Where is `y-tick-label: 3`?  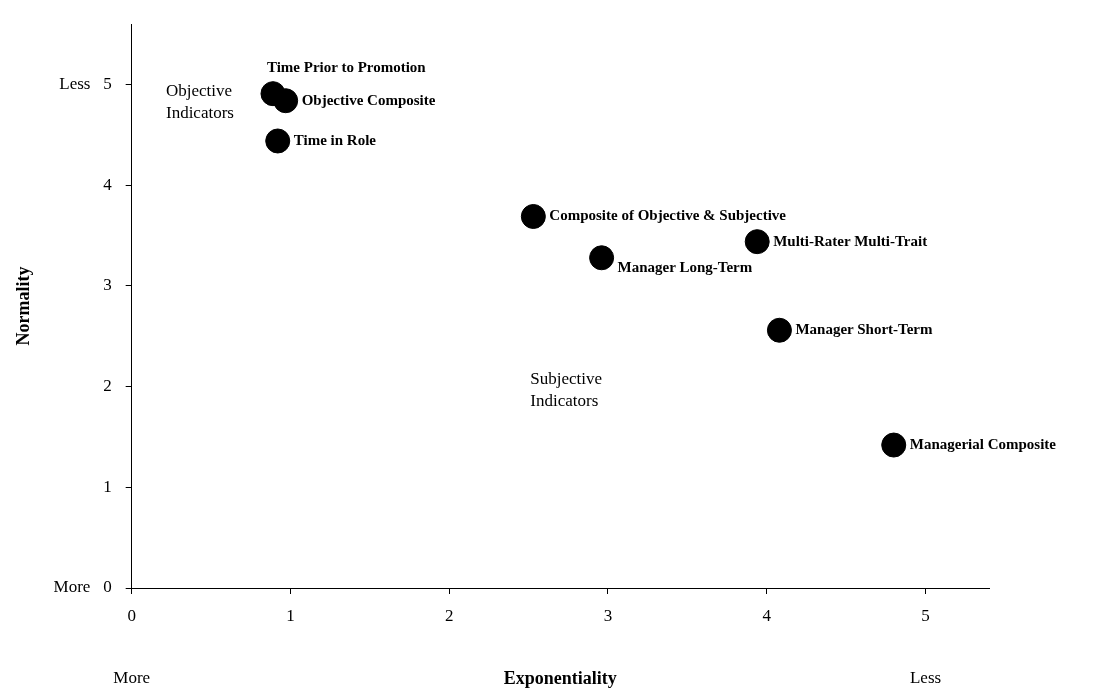
y-tick-label: 3 is located at coordinates (107, 285).